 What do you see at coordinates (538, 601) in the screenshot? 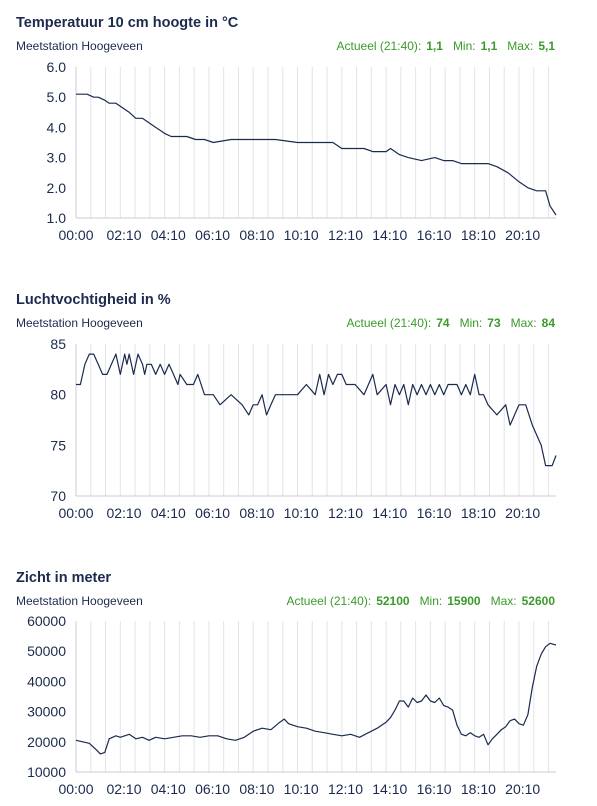
I see `max-value: 52600` at bounding box center [538, 601].